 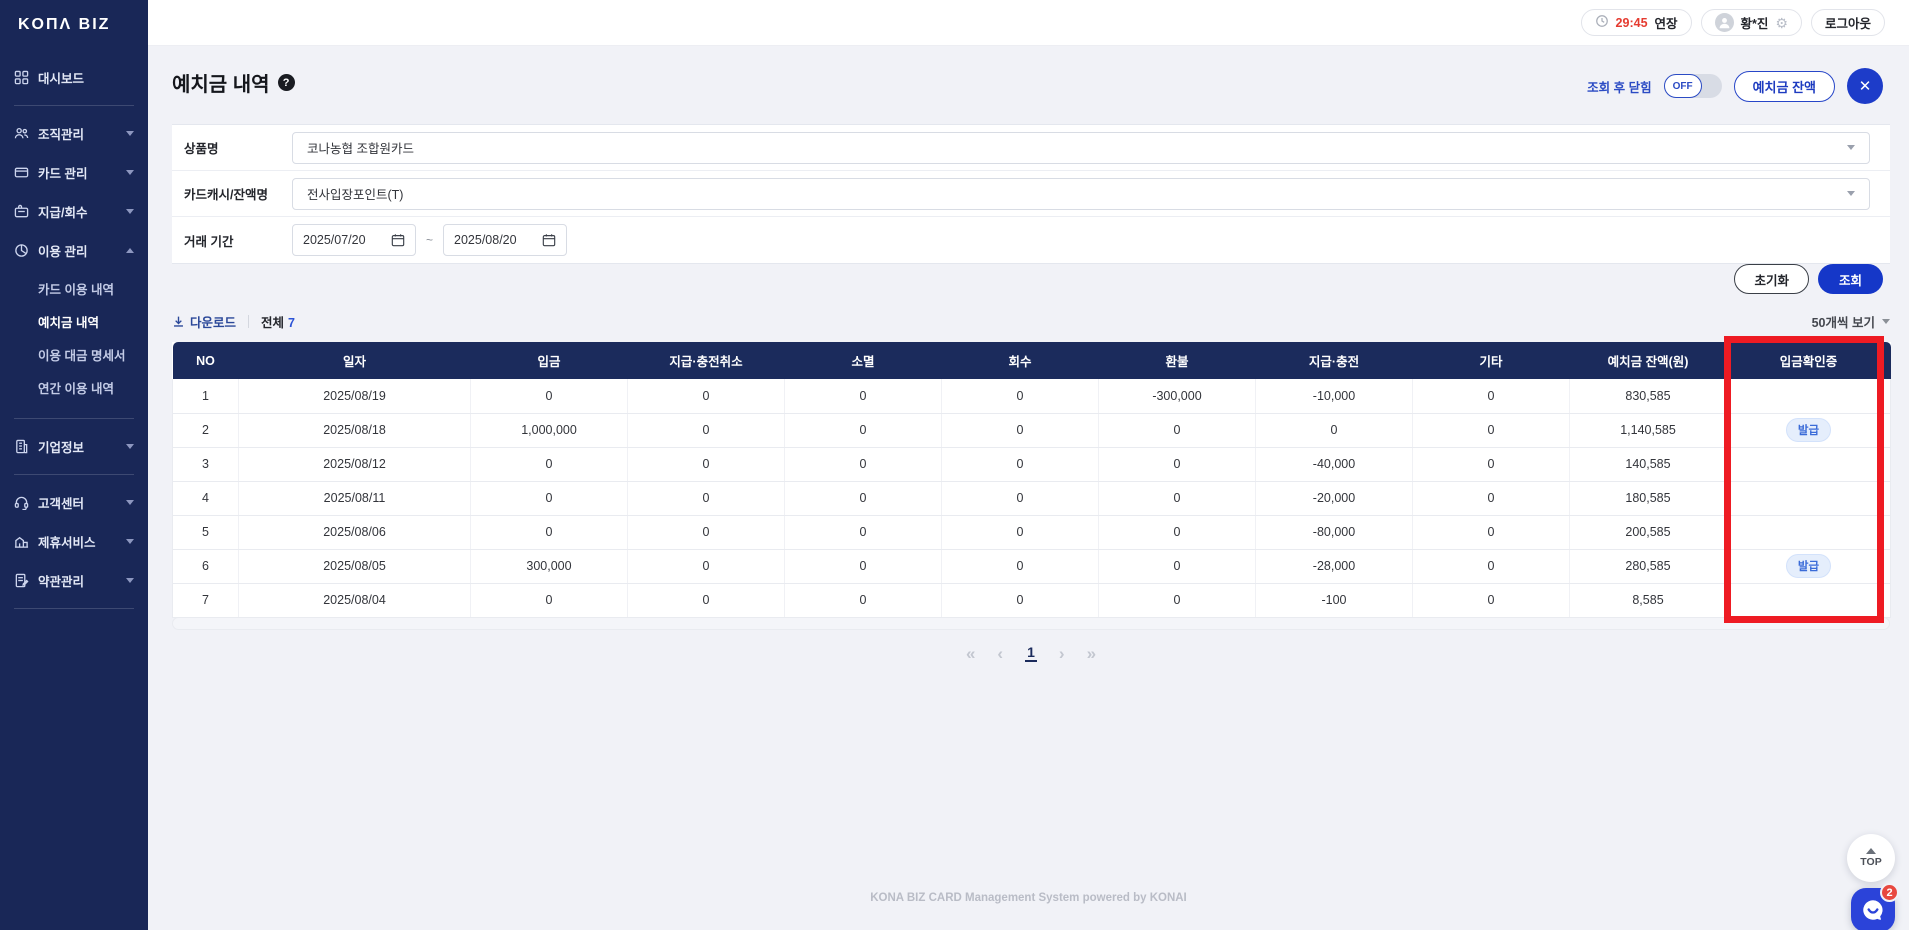 I want to click on sidebar-item-usage-management: 이용 관리, so click(x=74, y=250).